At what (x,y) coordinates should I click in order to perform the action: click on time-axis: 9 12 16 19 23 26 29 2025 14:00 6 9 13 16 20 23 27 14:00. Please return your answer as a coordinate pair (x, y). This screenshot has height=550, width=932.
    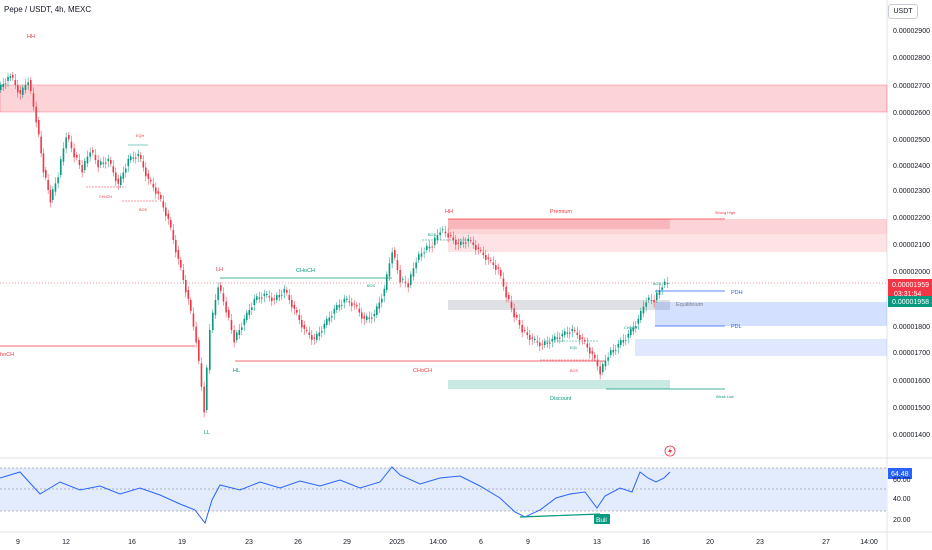
    Looking at the image, I should click on (447, 542).